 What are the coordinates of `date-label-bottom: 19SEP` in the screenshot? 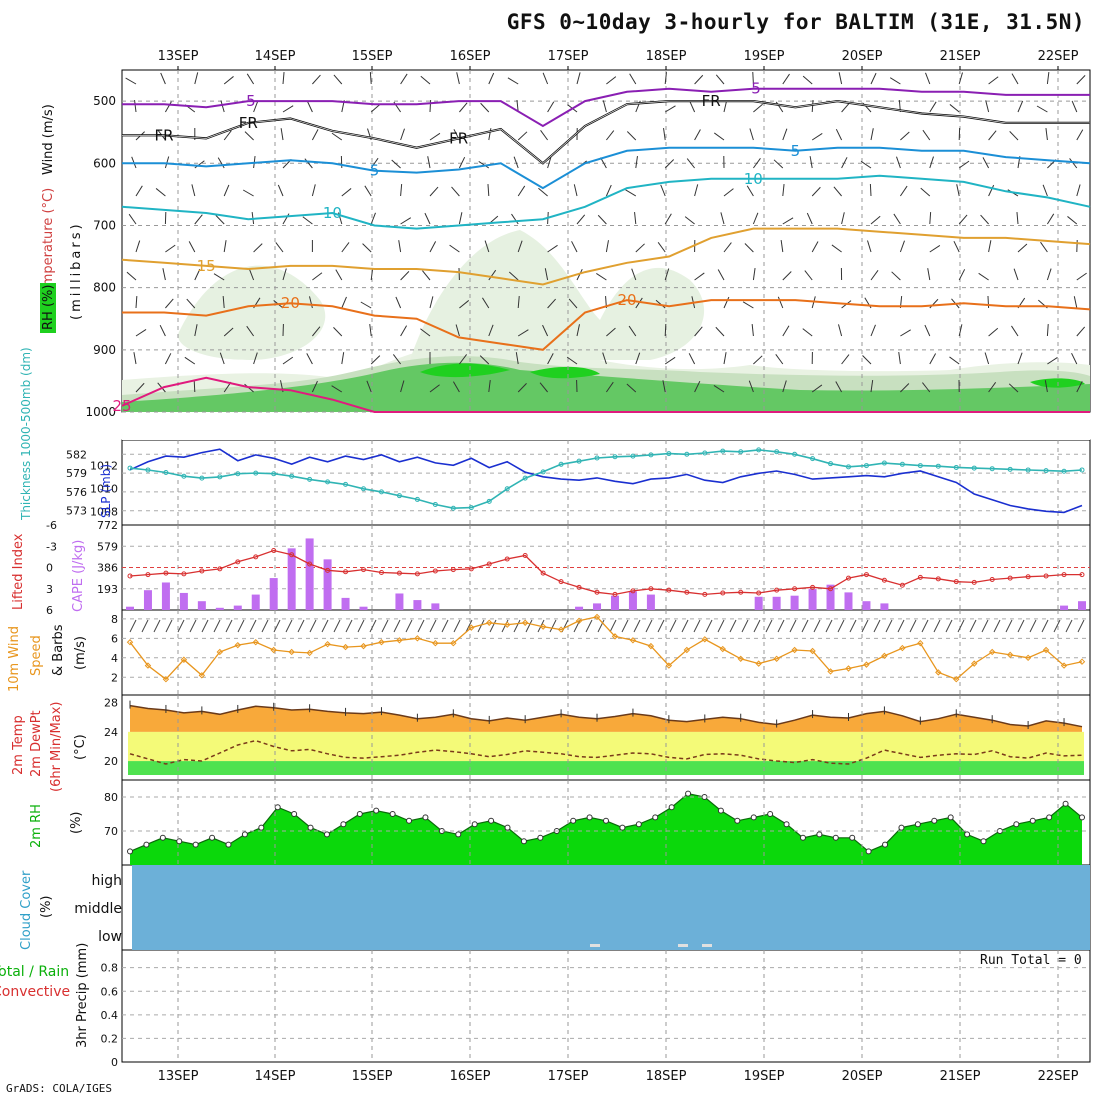 It's located at (764, 1076).